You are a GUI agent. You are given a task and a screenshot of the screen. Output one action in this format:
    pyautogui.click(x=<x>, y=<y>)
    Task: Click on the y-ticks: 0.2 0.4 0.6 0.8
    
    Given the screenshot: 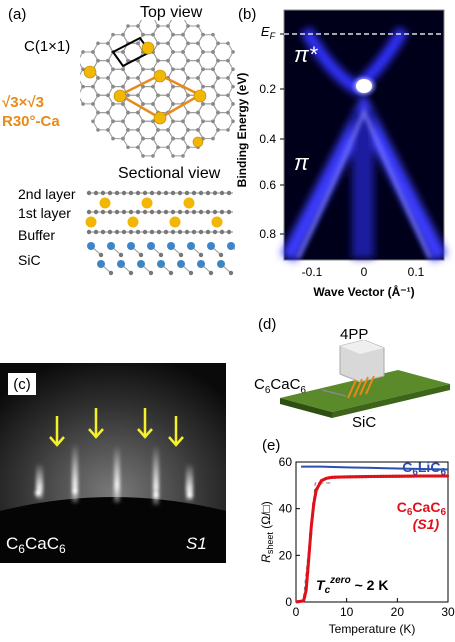 What is the action you would take?
    pyautogui.click(x=271, y=137)
    